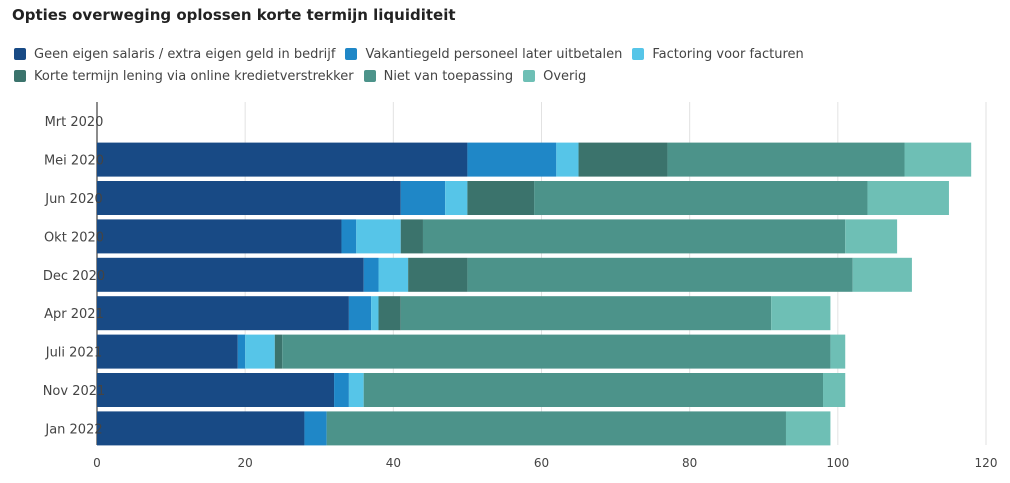  Describe the element at coordinates (74, 122) in the screenshot. I see `category-label: Mrt 2020` at that location.